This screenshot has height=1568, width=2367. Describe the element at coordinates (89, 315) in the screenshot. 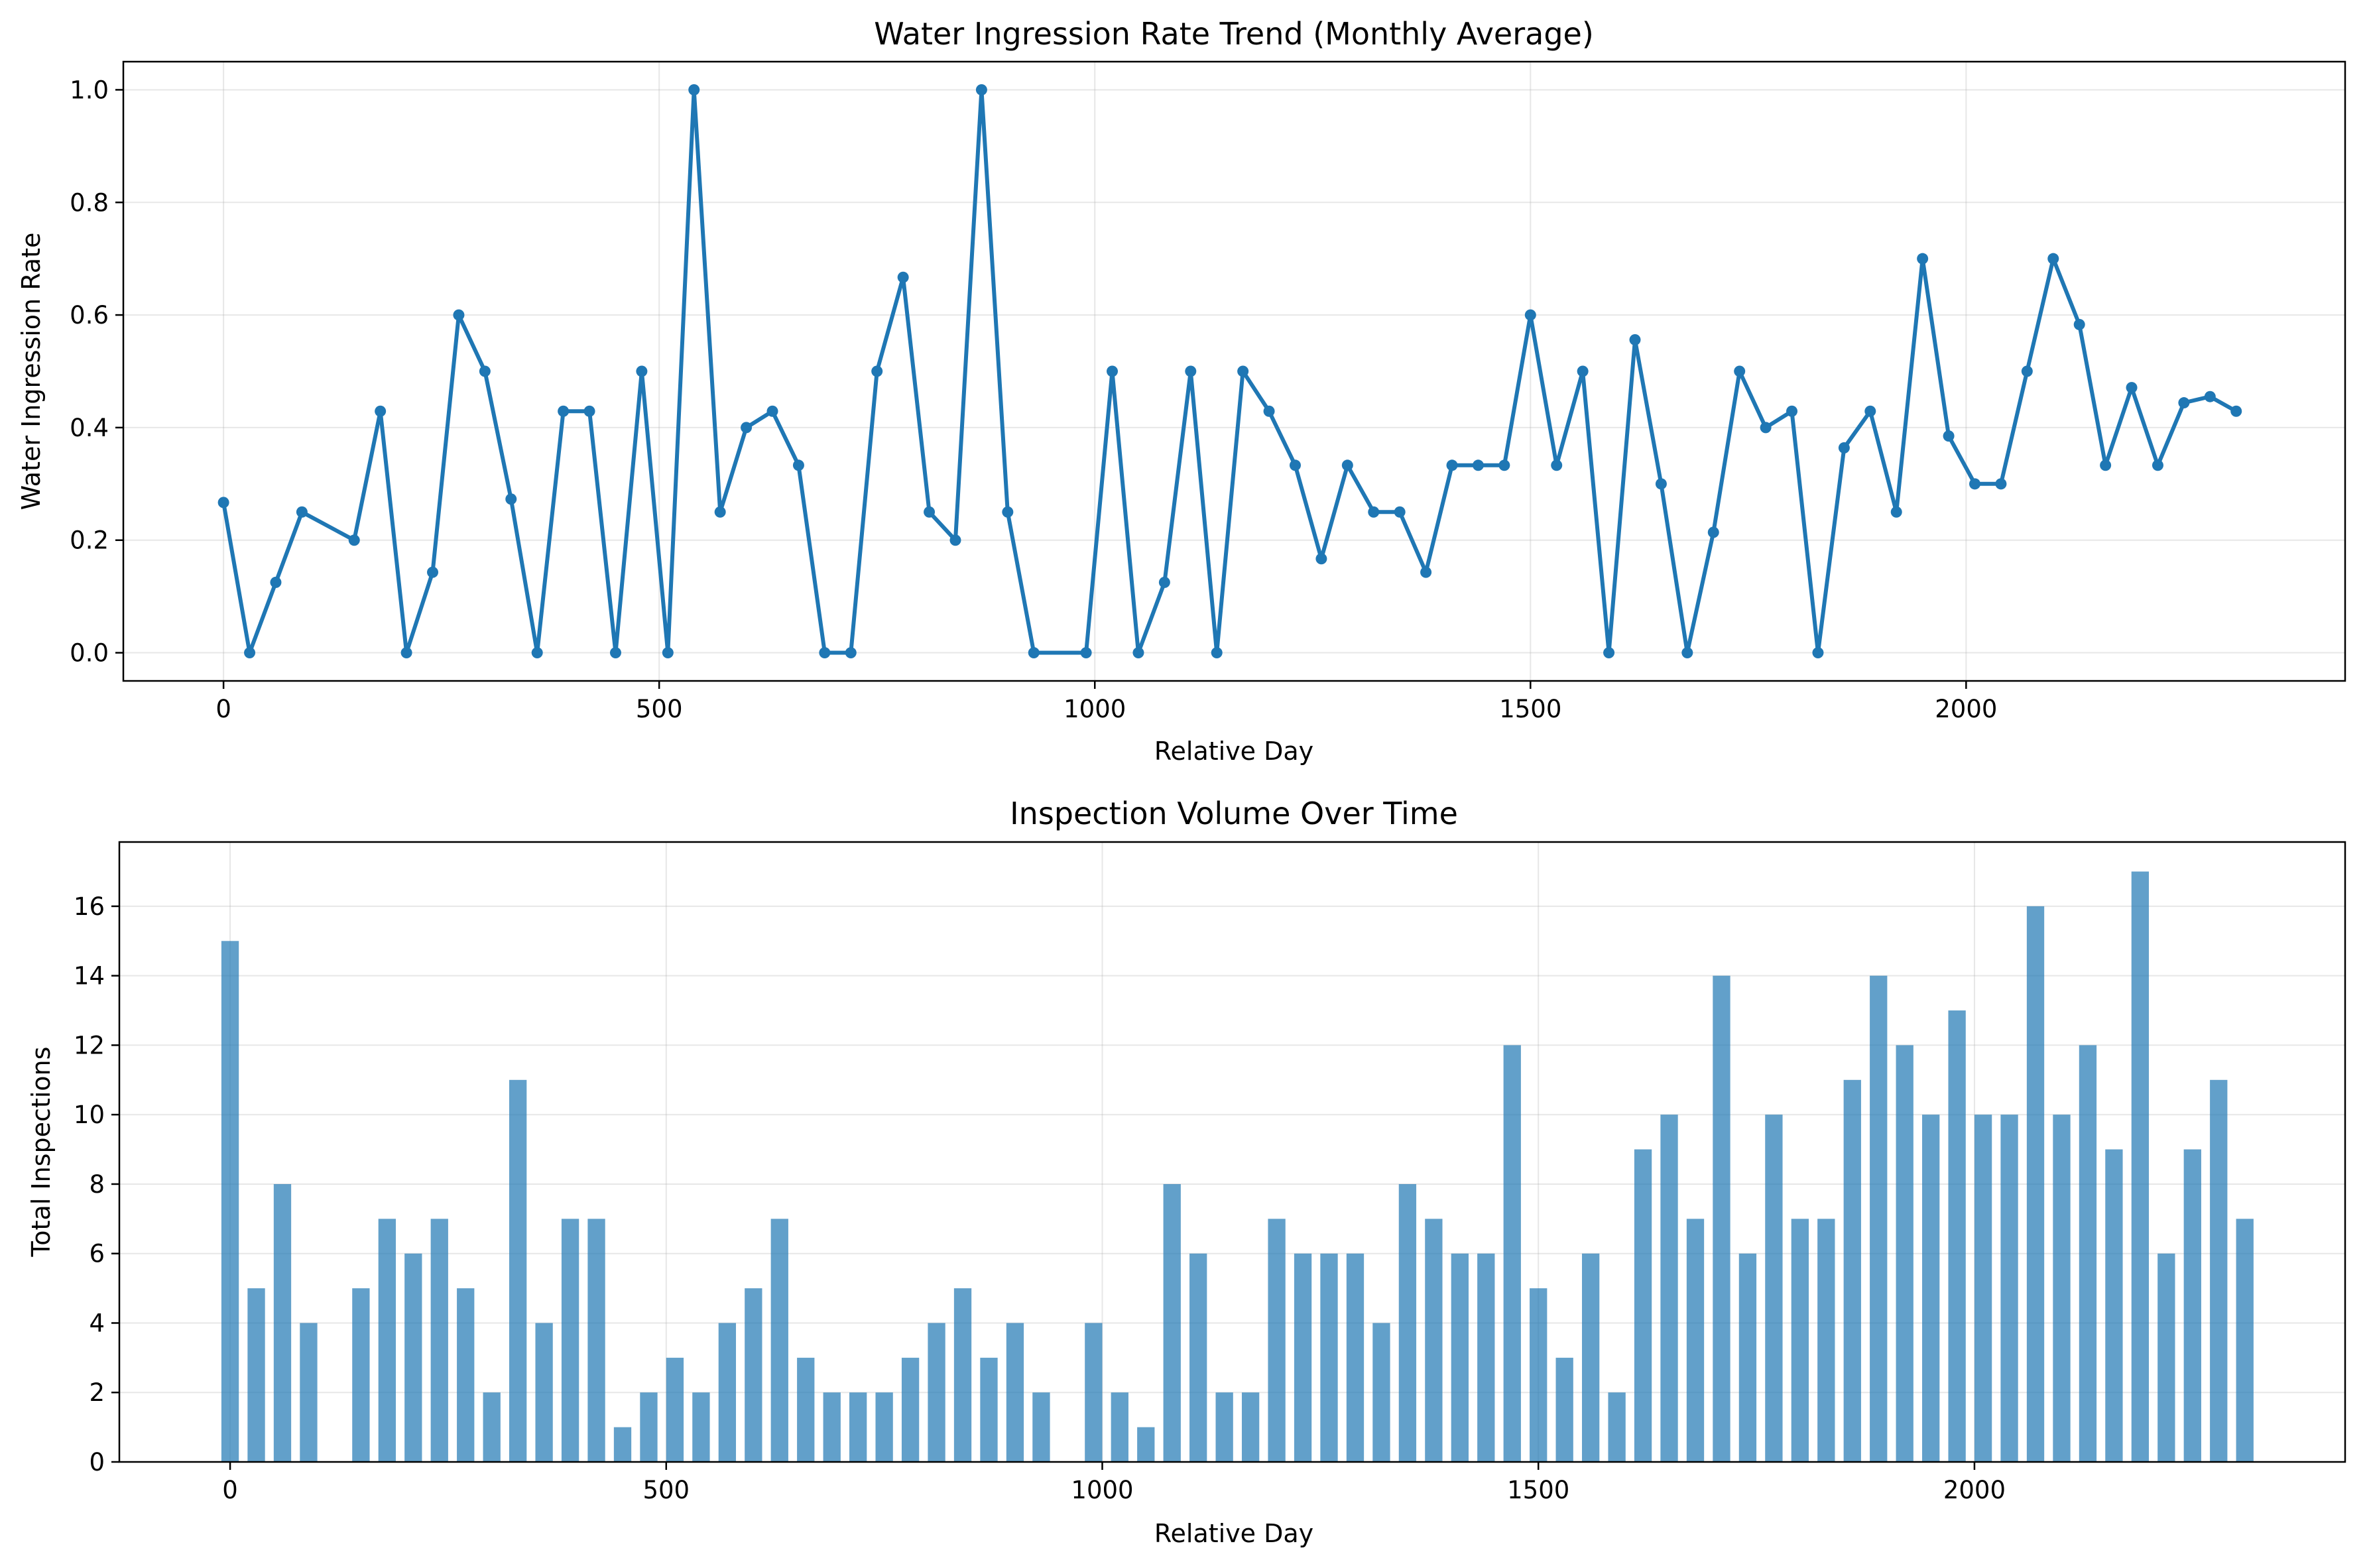

I see `line-chart-y-tick-label: 0.6` at that location.